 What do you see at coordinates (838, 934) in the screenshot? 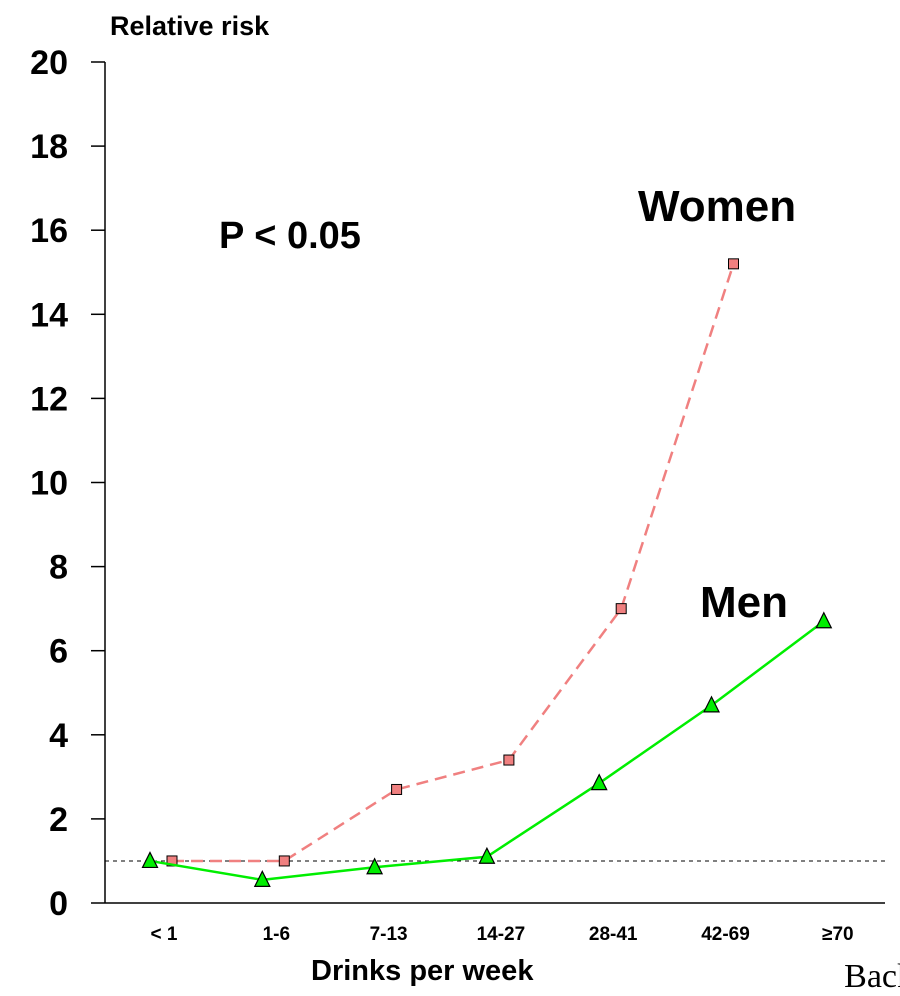
I see `x-tick-label: ≥70` at bounding box center [838, 934].